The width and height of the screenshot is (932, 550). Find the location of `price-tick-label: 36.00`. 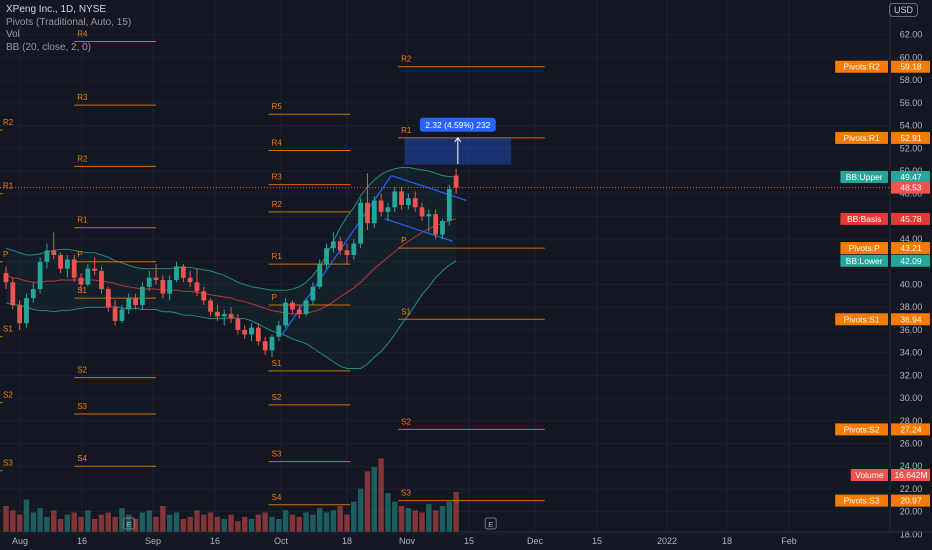

price-tick-label: 36.00 is located at coordinates (911, 330).